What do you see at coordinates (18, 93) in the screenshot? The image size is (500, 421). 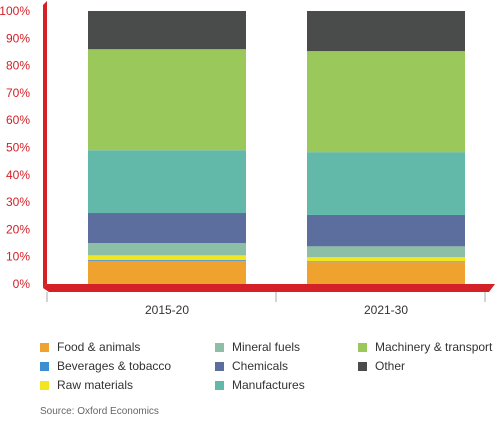 I see `y-tick-label: 70%` at bounding box center [18, 93].